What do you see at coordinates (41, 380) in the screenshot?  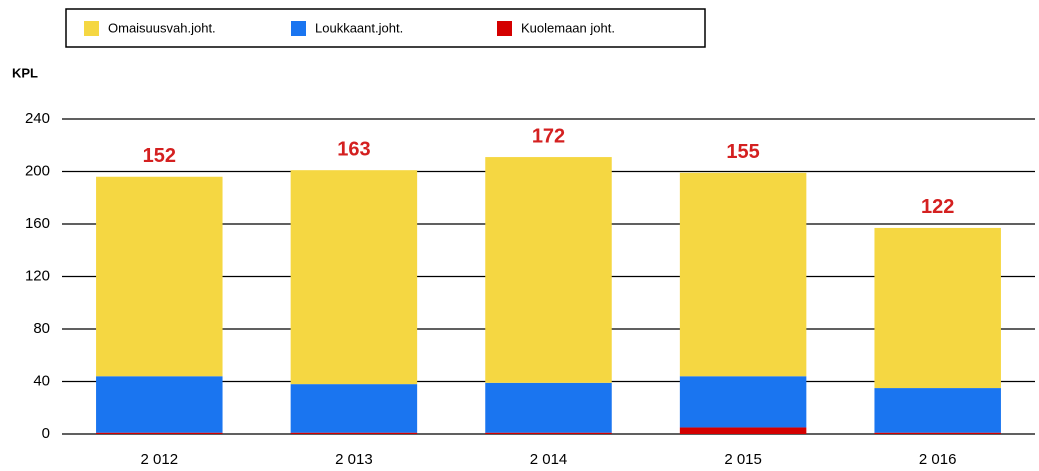 I see `y-tick-label: 40` at bounding box center [41, 380].